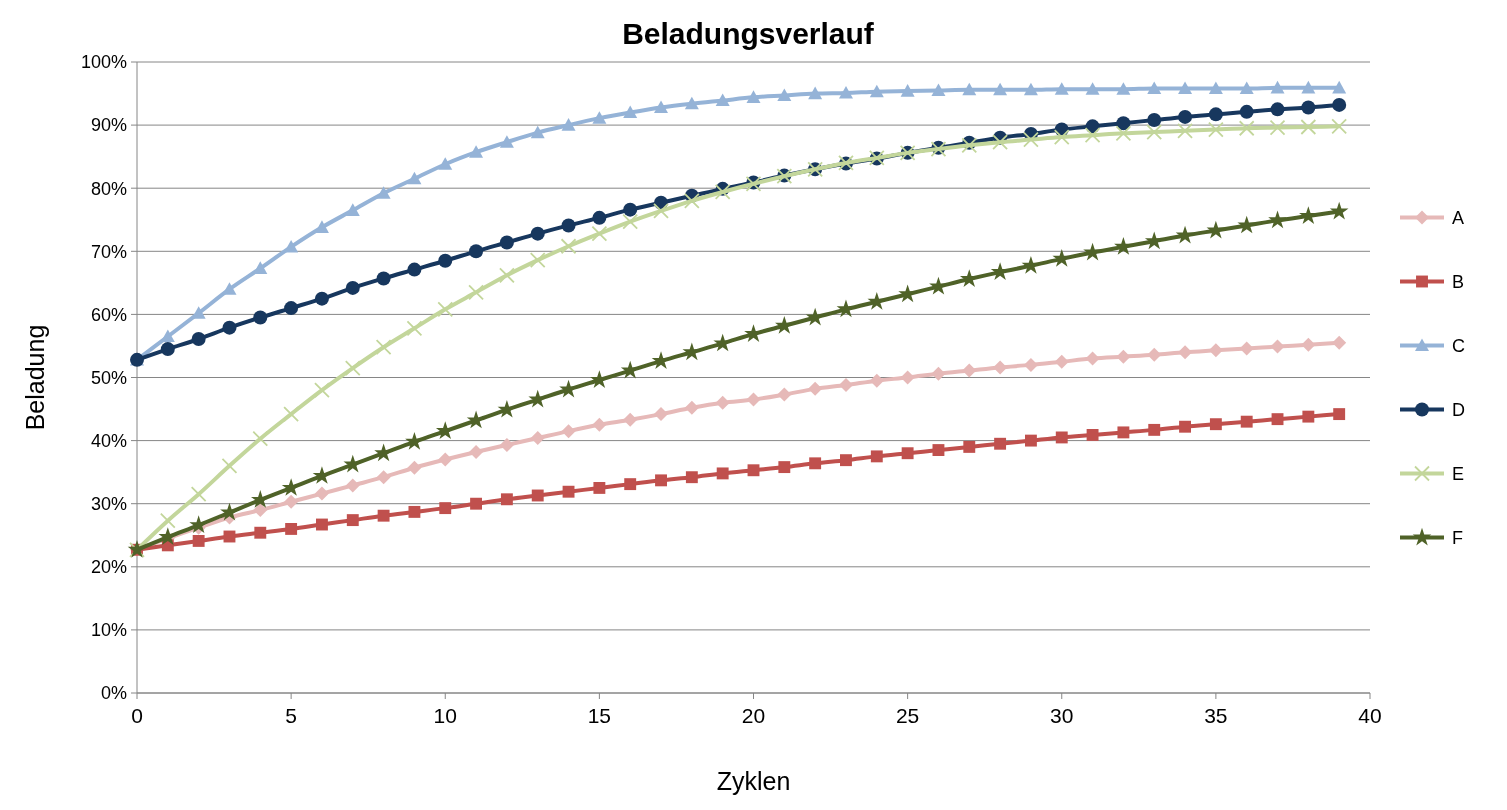 This screenshot has height=810, width=1507. Describe the element at coordinates (108, 314) in the screenshot. I see `y-tick-label: 60%` at that location.